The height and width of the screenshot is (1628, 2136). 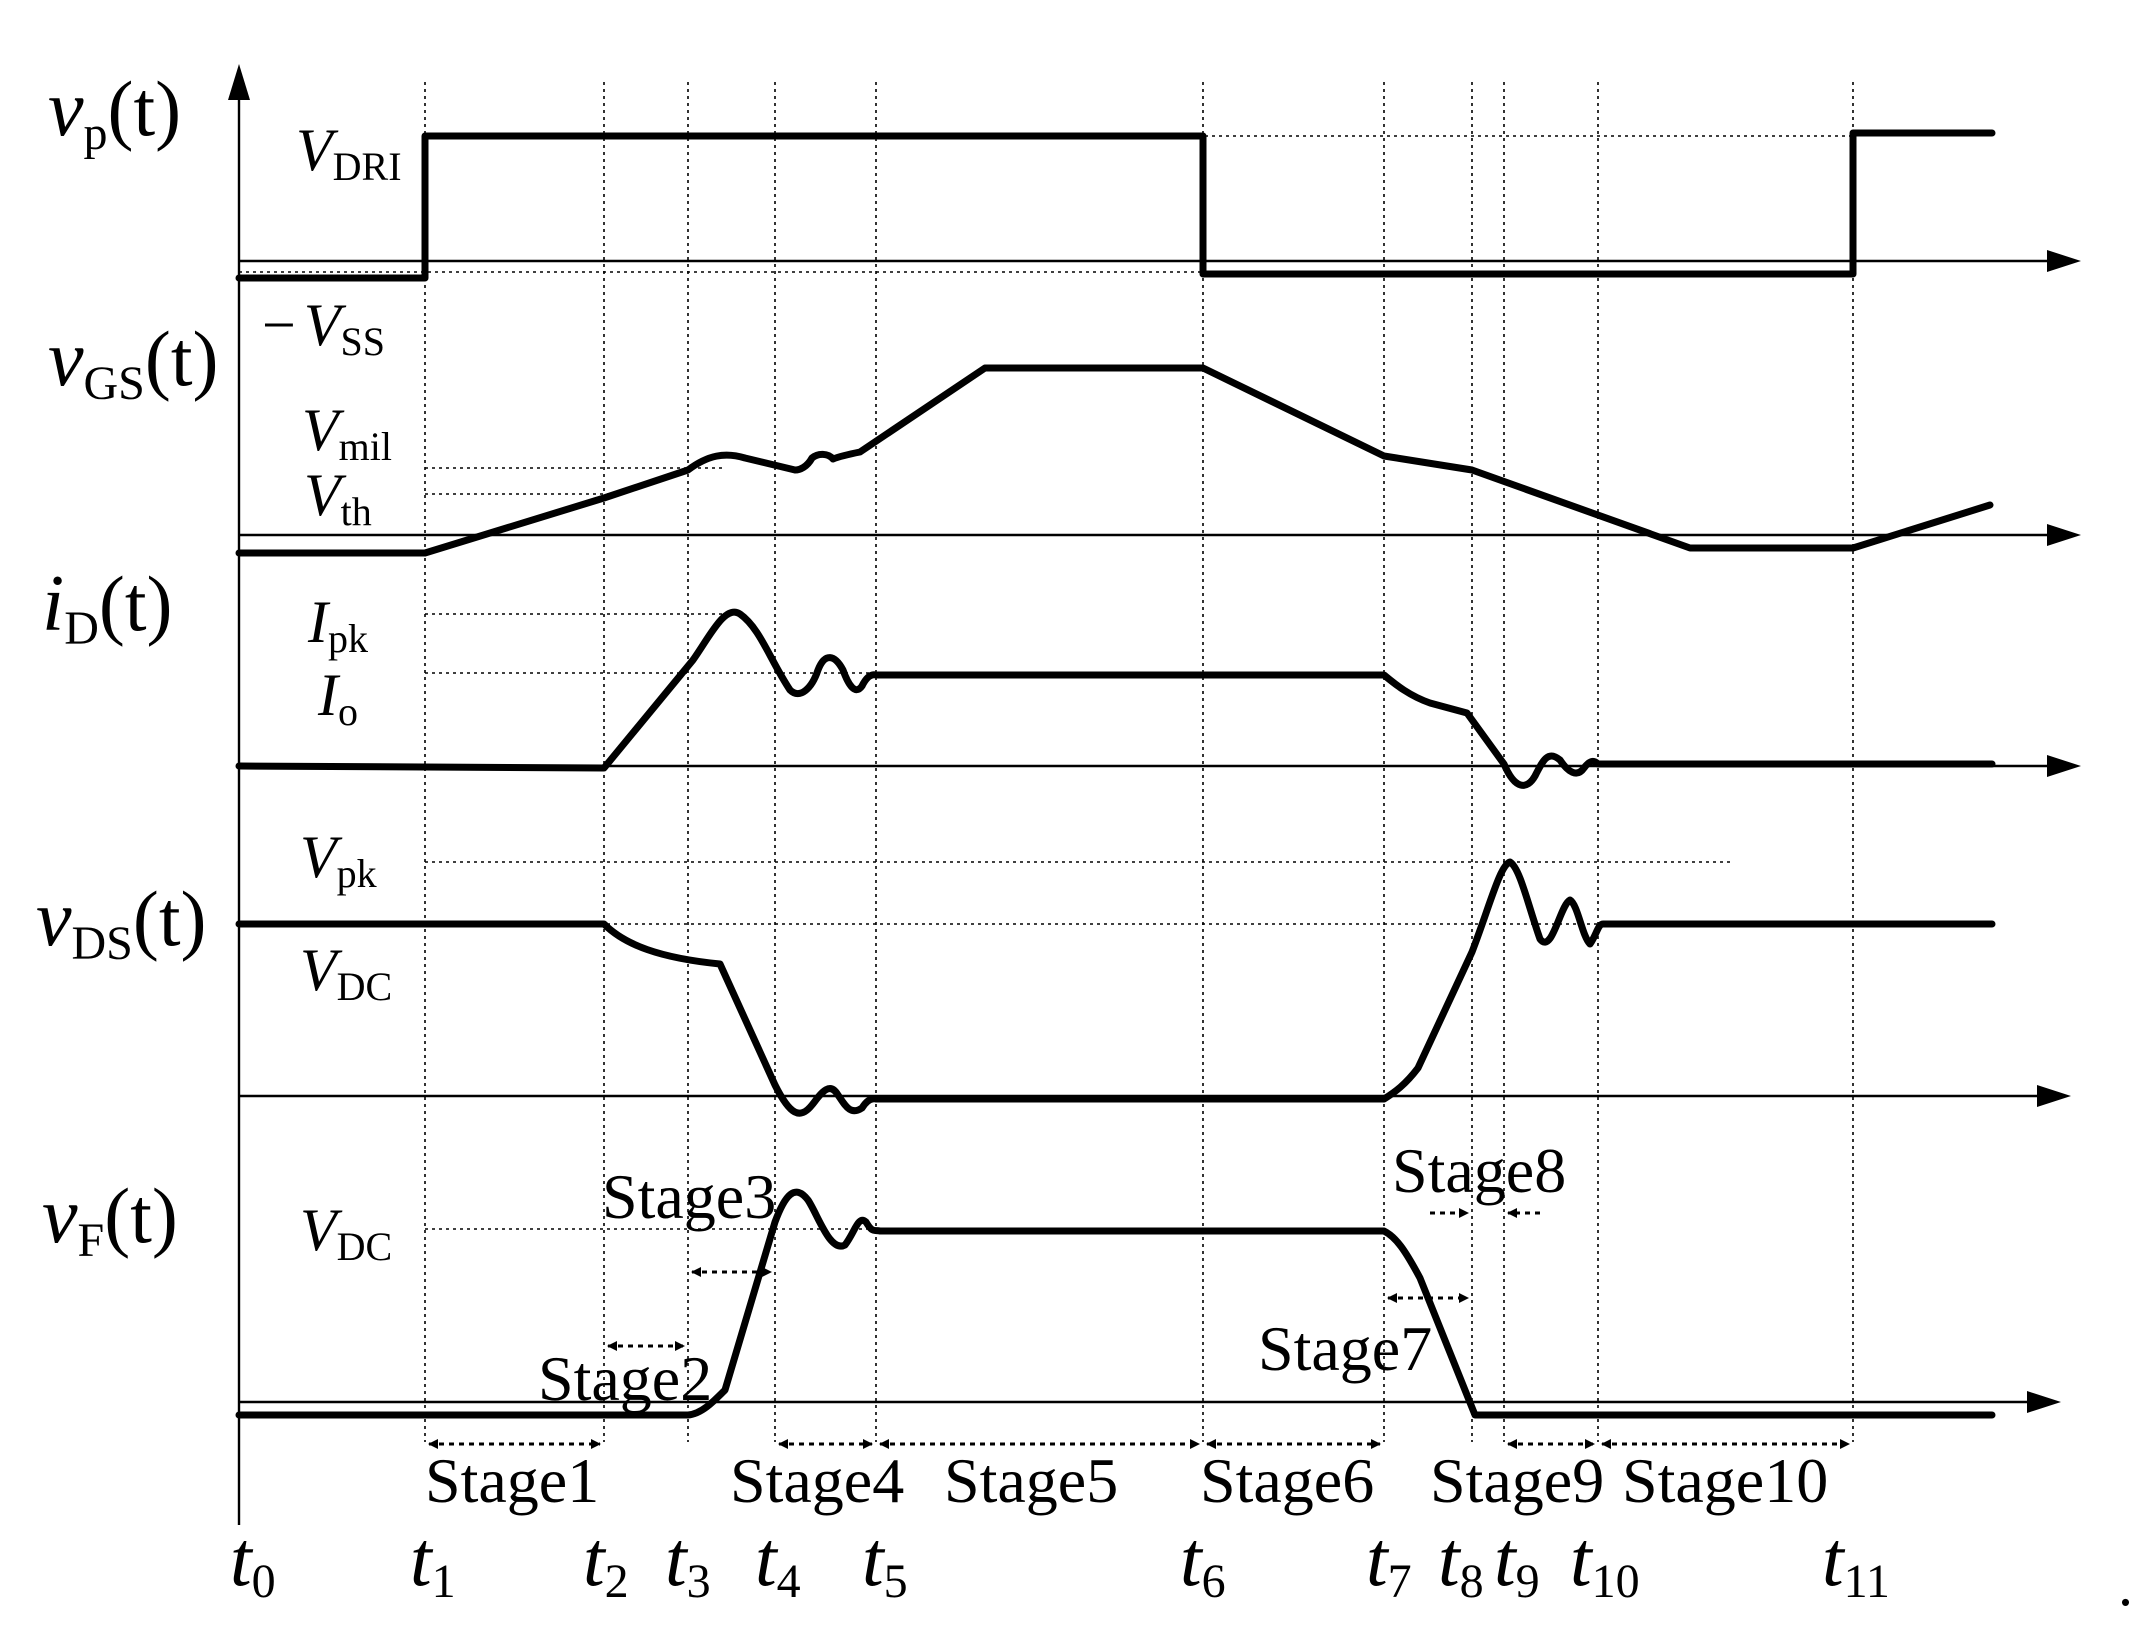 I want to click on svg-text: Vmil, so click(x=347, y=433).